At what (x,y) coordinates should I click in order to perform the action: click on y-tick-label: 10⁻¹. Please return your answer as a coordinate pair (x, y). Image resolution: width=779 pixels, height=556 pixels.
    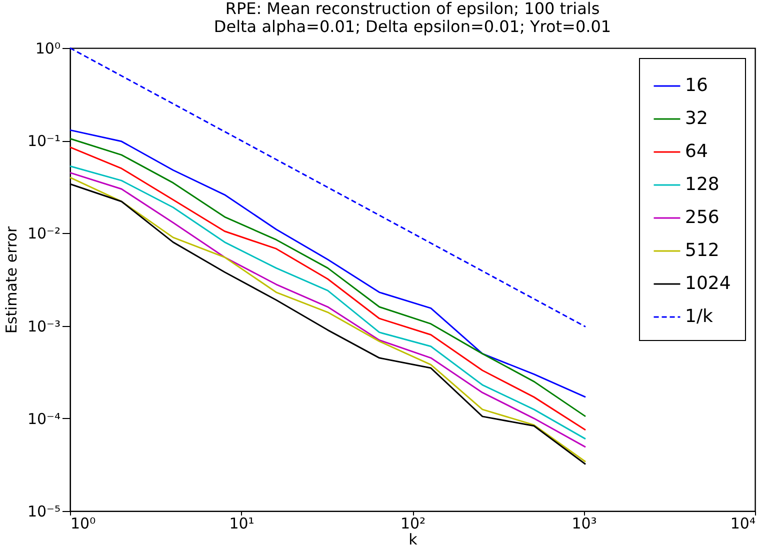
    Looking at the image, I should click on (43, 141).